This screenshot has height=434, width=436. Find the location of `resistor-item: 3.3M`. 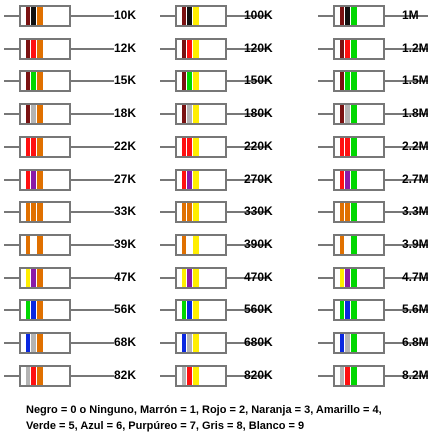

resistor-item: 3.3M is located at coordinates (377, 213).